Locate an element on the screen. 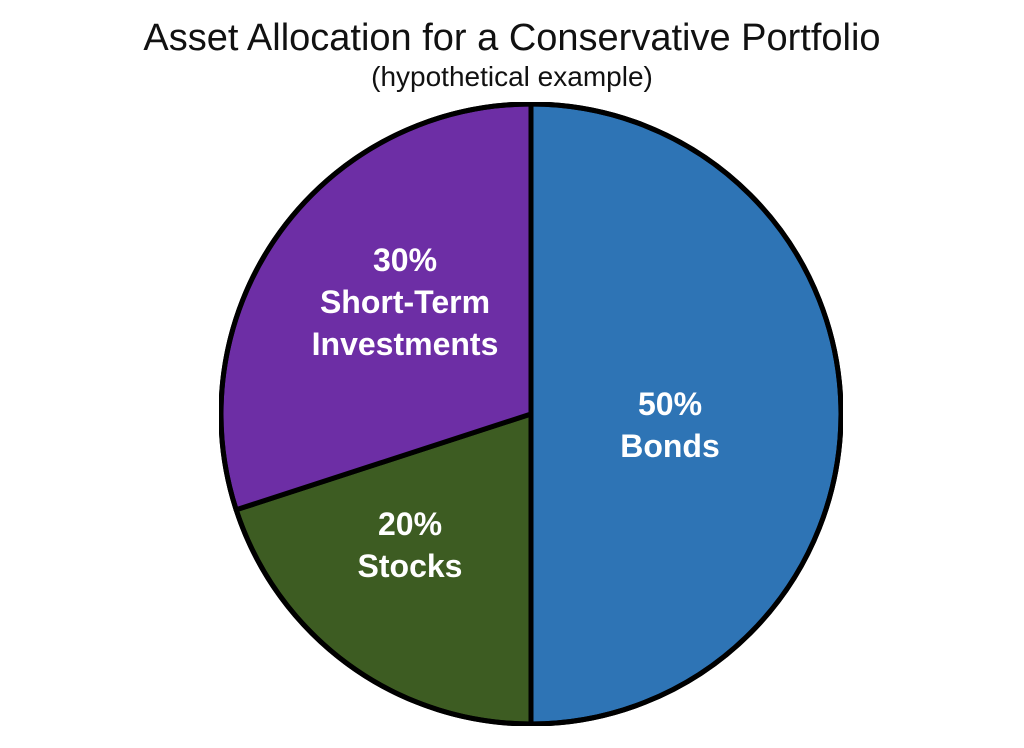  chart-subtitle: (hypothetical example) is located at coordinates (512, 76).